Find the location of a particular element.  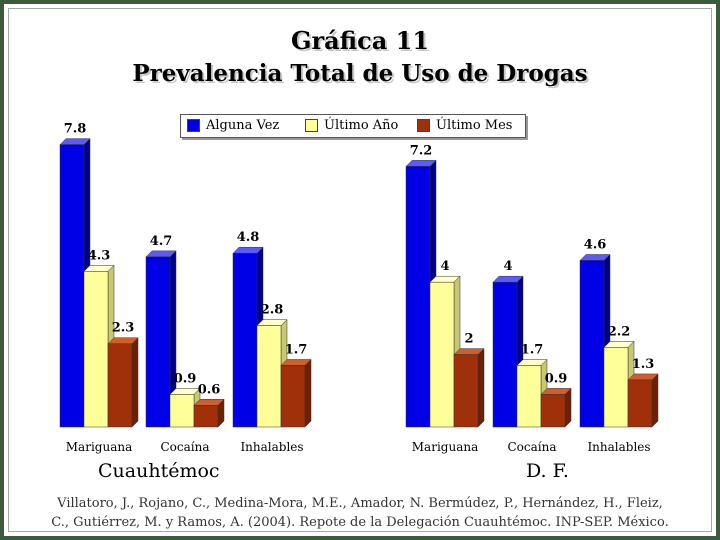

bar-cuauhtemoc-inhalables-ultimo-ano is located at coordinates (269, 376).